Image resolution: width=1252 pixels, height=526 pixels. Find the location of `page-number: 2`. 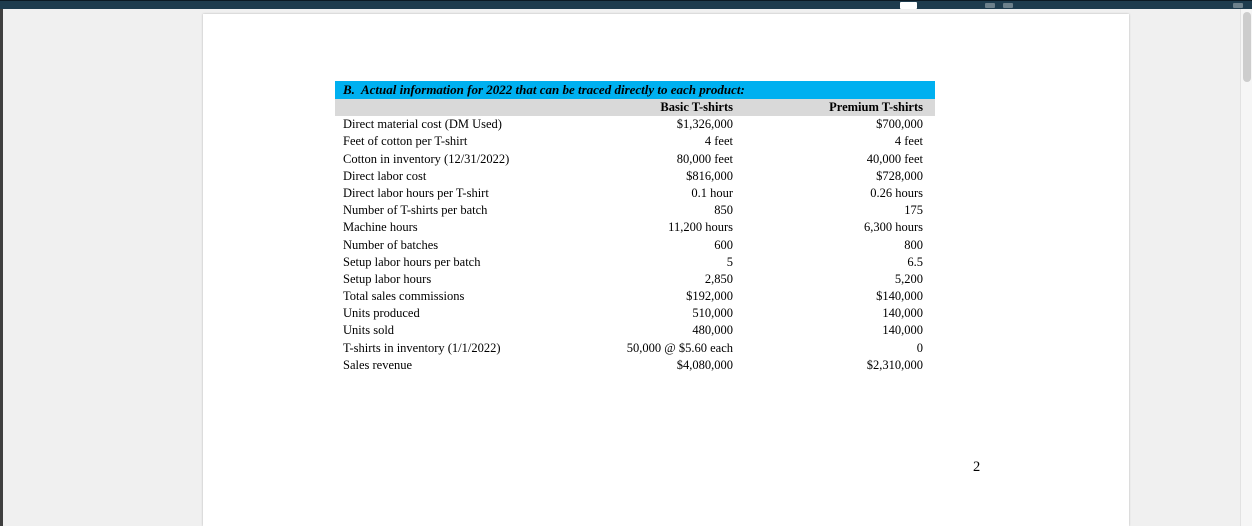

page-number: 2 is located at coordinates (977, 467).